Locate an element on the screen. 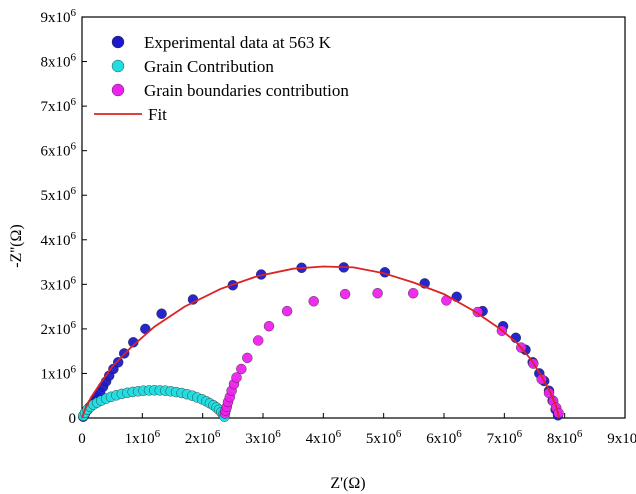 This screenshot has height=494, width=636. y-tick-label: 1x10⁶ is located at coordinates (59, 372).